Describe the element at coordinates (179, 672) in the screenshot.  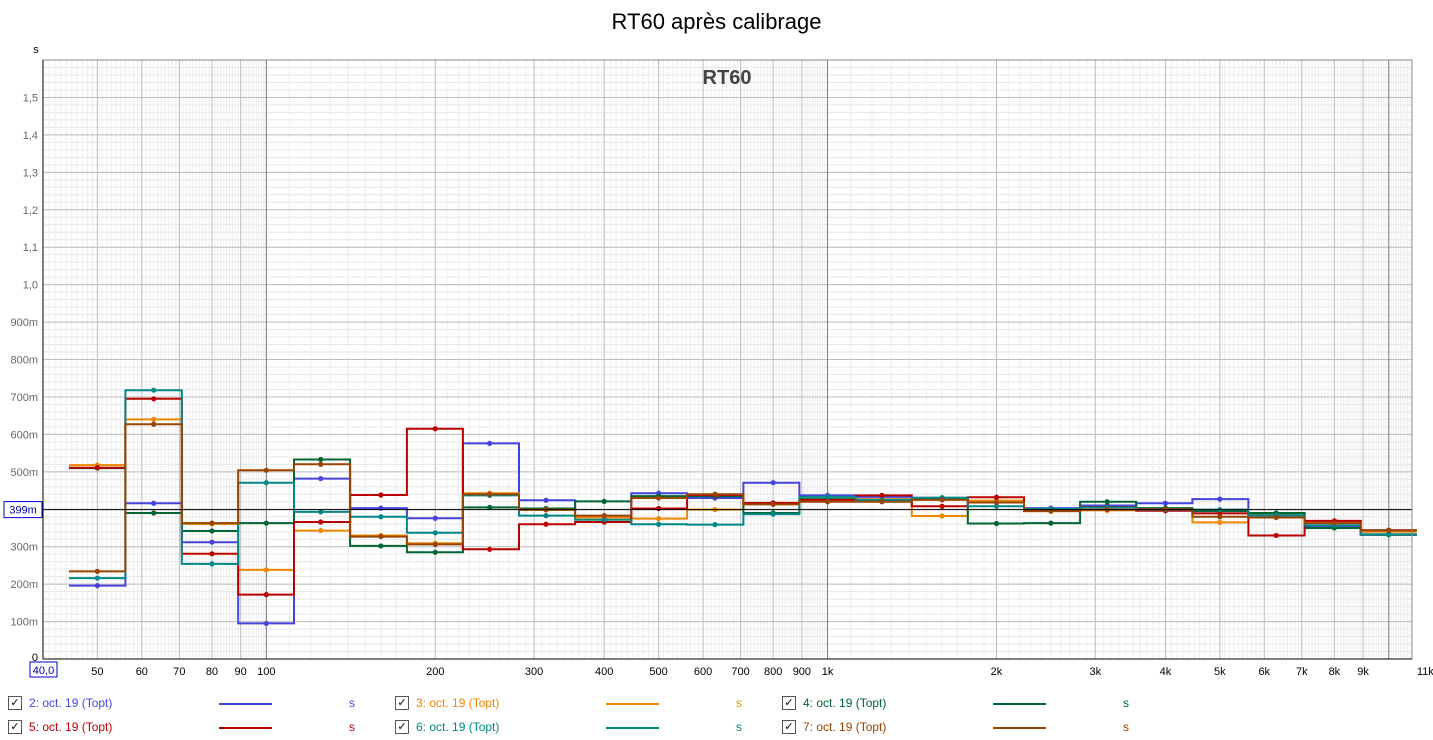
I see `x-tick-label: 70` at that location.